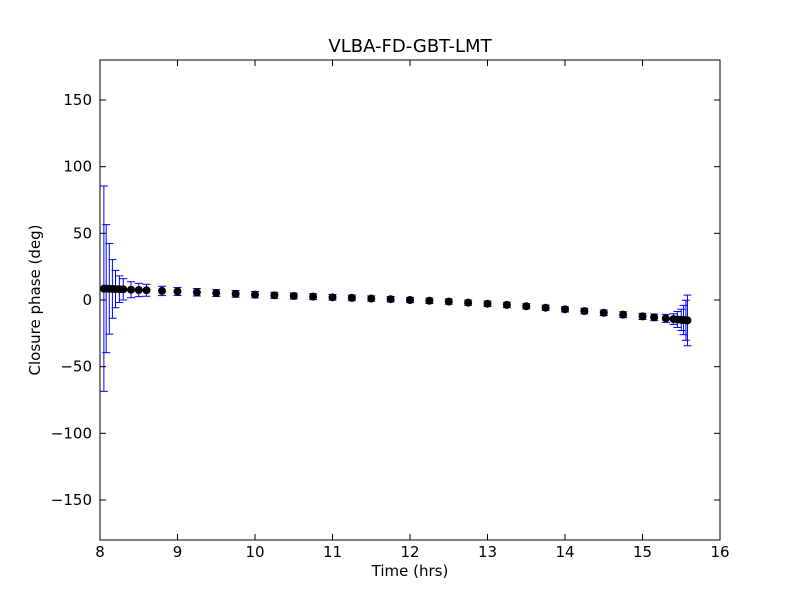  I want to click on x-tick-label: 10, so click(254, 552).